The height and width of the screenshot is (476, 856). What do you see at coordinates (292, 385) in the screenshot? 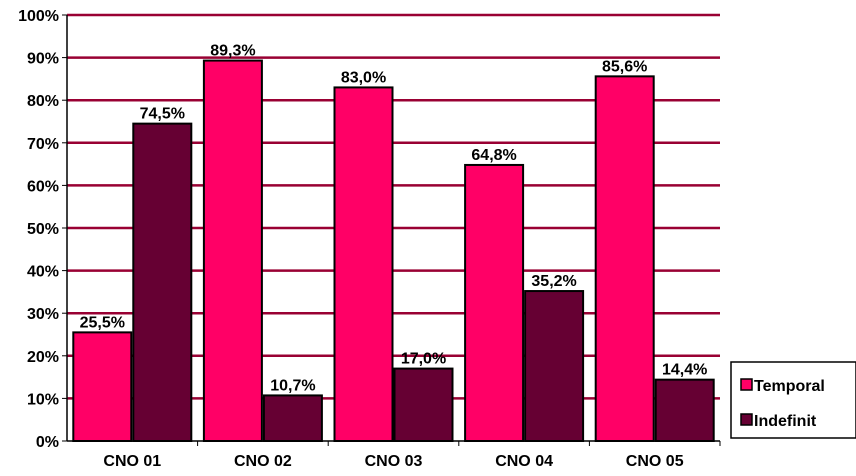
I see `data-label: 10,7%` at bounding box center [292, 385].